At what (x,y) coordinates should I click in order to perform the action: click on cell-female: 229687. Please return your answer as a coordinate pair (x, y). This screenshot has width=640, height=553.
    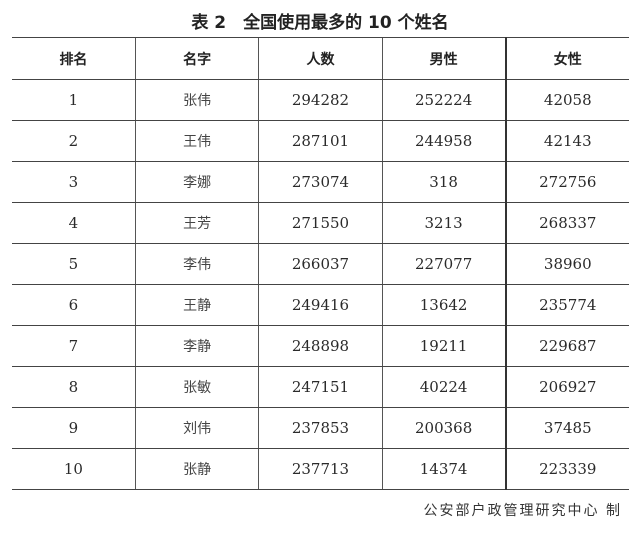
    Looking at the image, I should click on (566, 346).